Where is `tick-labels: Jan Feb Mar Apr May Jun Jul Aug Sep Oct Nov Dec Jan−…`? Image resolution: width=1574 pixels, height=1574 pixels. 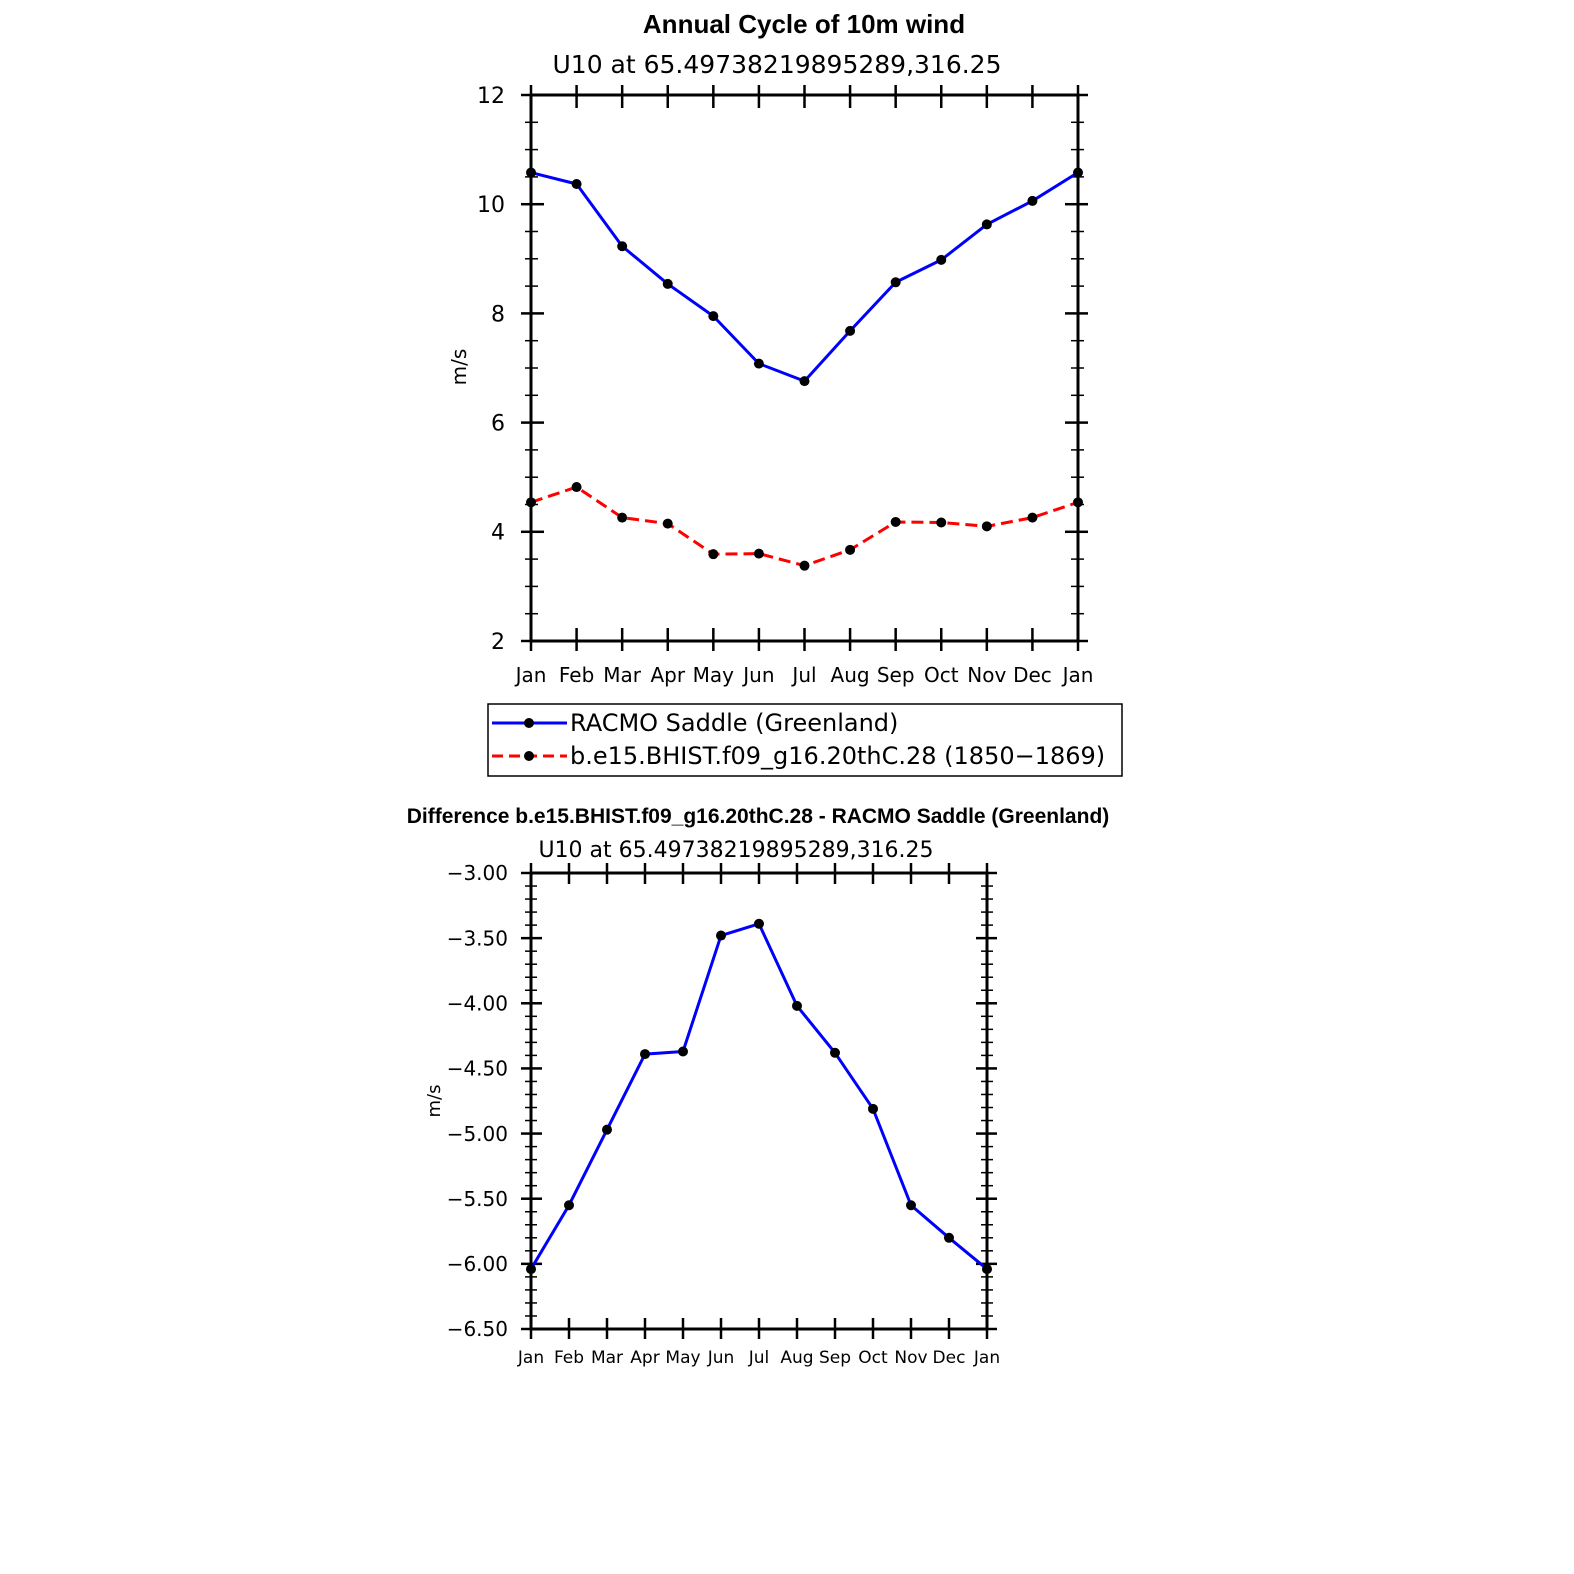
tick-labels: Jan Feb Mar Apr May Jun Jul Aug Sep Oct Nov Dec Jan−… is located at coordinates (723, 1114).